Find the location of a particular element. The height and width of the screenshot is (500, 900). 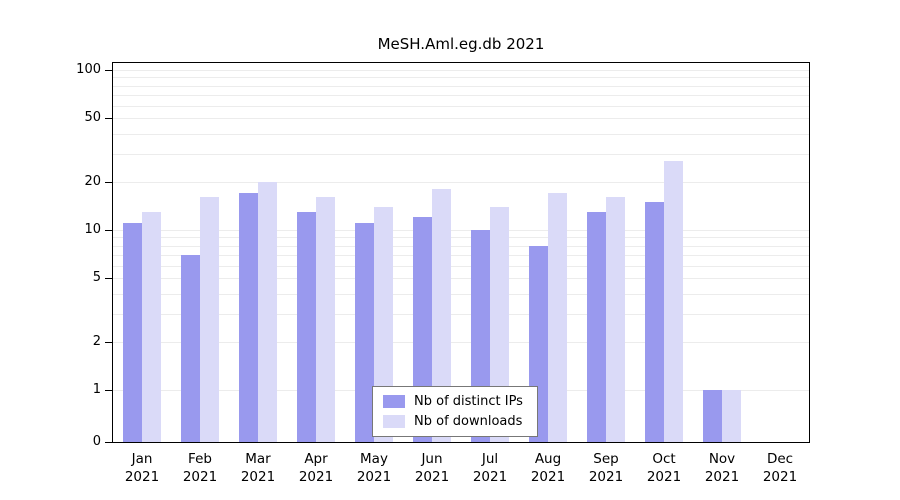

x-tick-label: Nov 2021 is located at coordinates (722, 468).